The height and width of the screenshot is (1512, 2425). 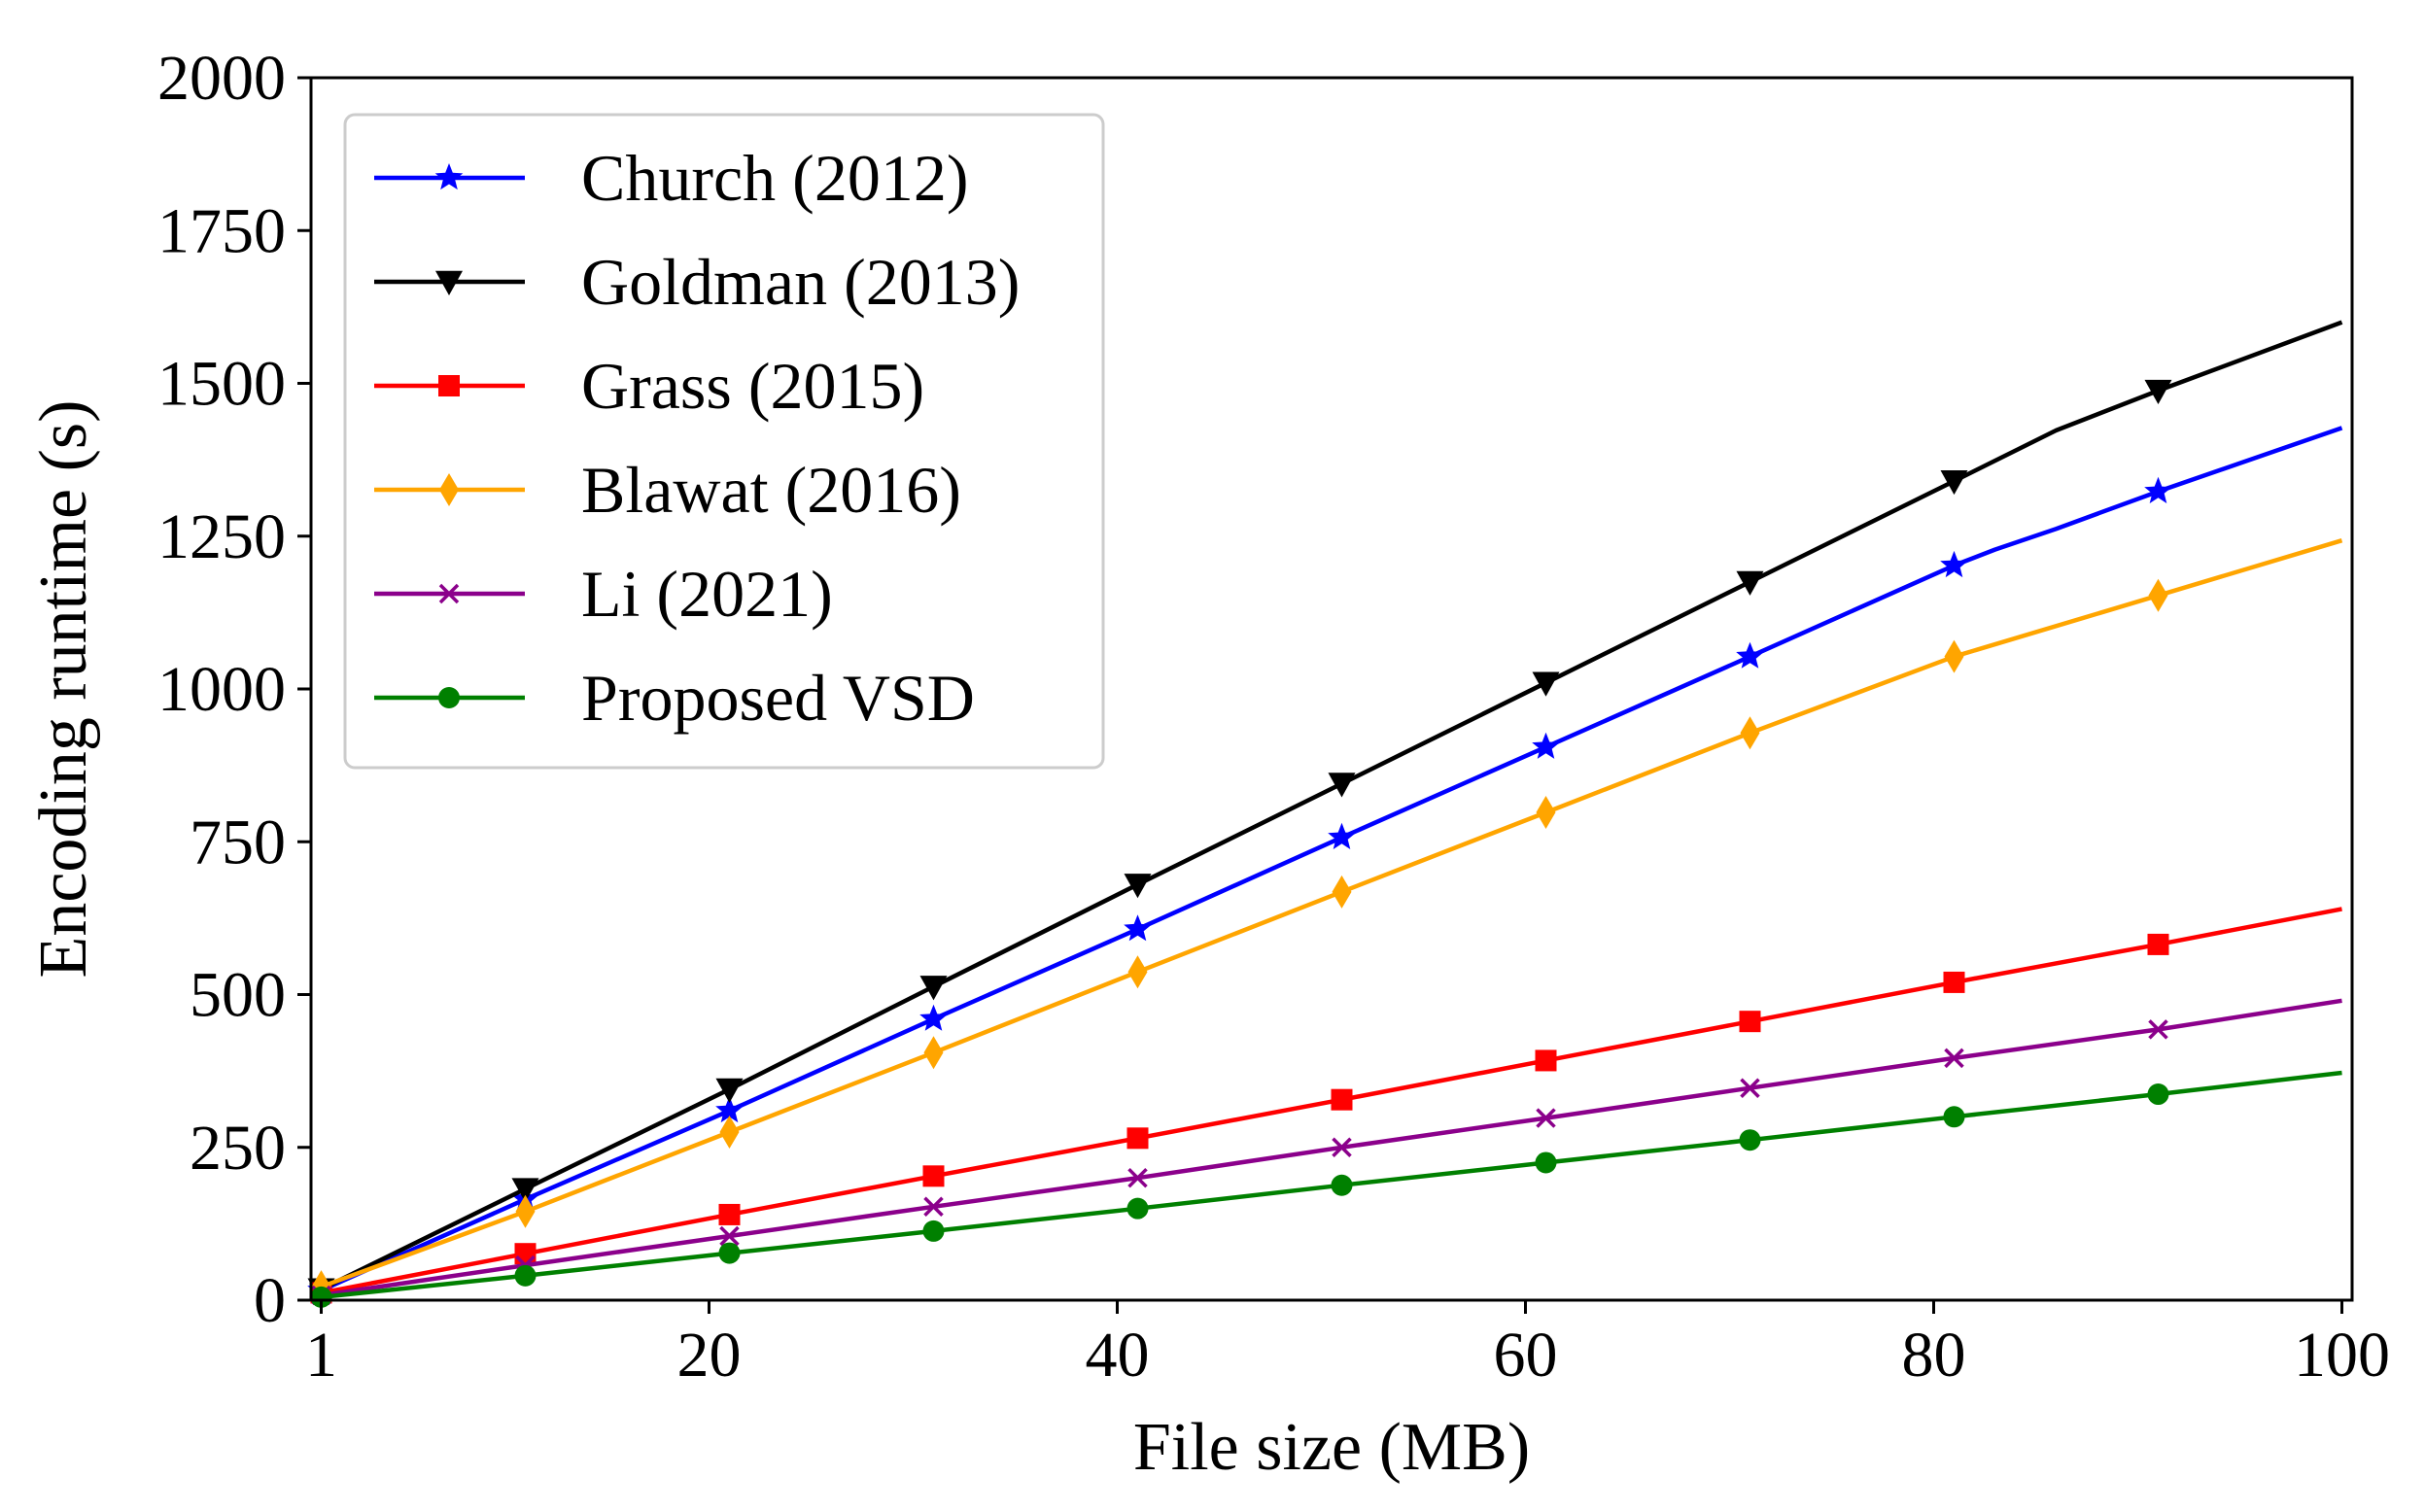 I want to click on y-axis-title: Encoding runtime (s), so click(x=63, y=689).